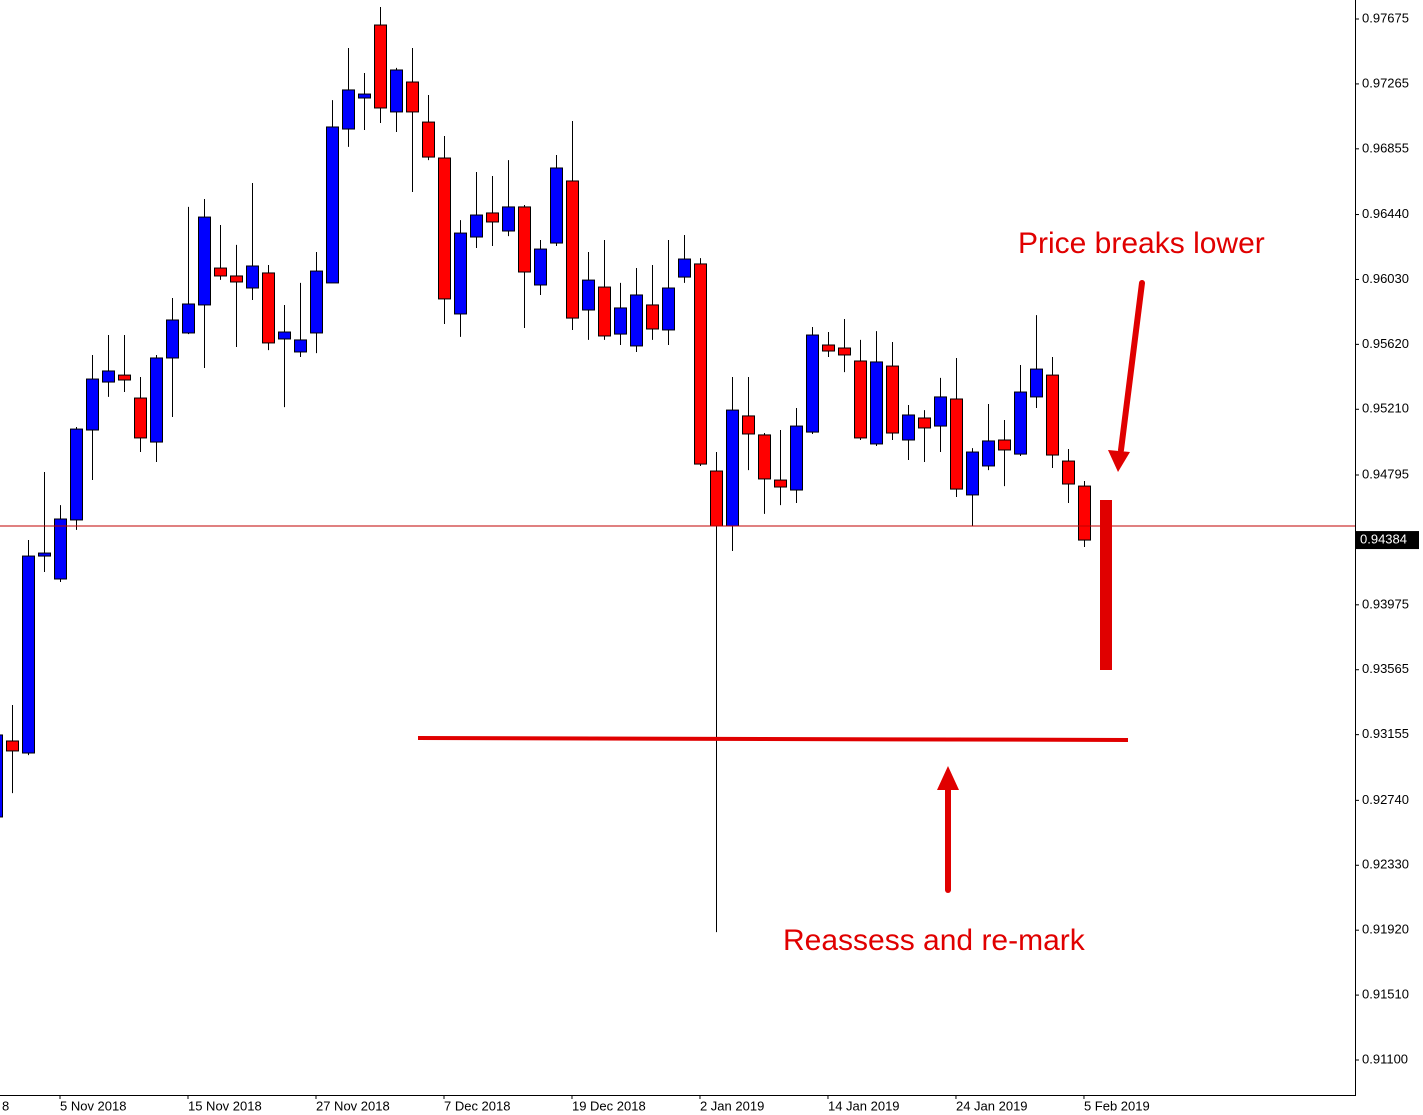  Describe the element at coordinates (864, 1105) in the screenshot. I see `x-tick-label: 14 Jan 2019` at that location.